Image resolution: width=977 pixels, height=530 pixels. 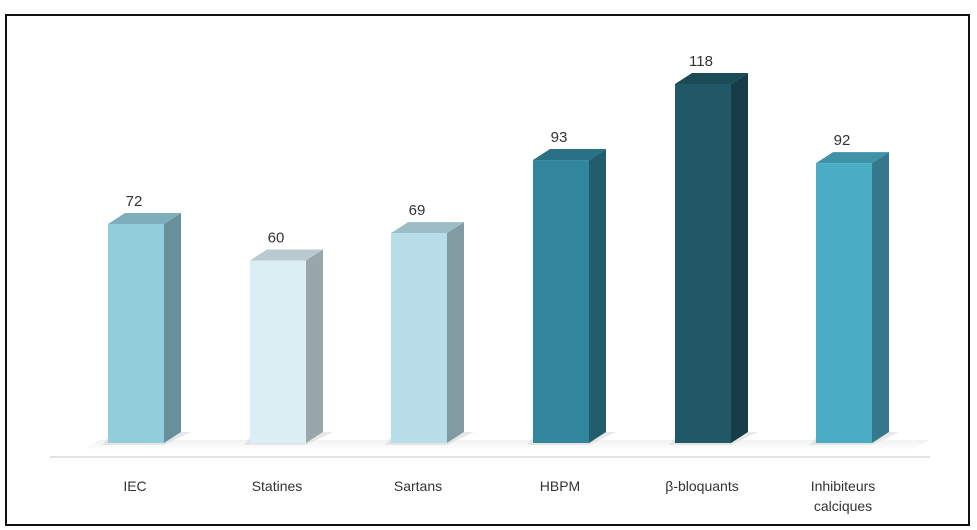 What do you see at coordinates (134, 201) in the screenshot?
I see `data-label: 72` at bounding box center [134, 201].